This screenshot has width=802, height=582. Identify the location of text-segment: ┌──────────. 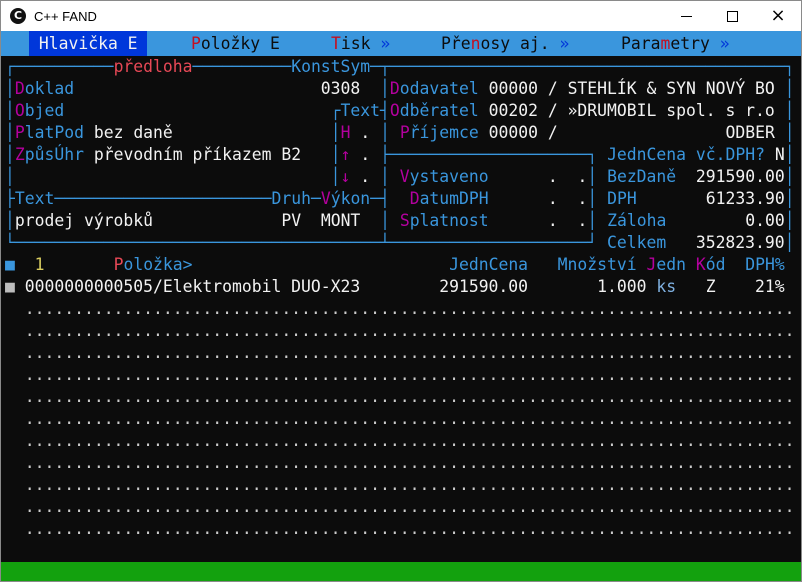
(59, 66).